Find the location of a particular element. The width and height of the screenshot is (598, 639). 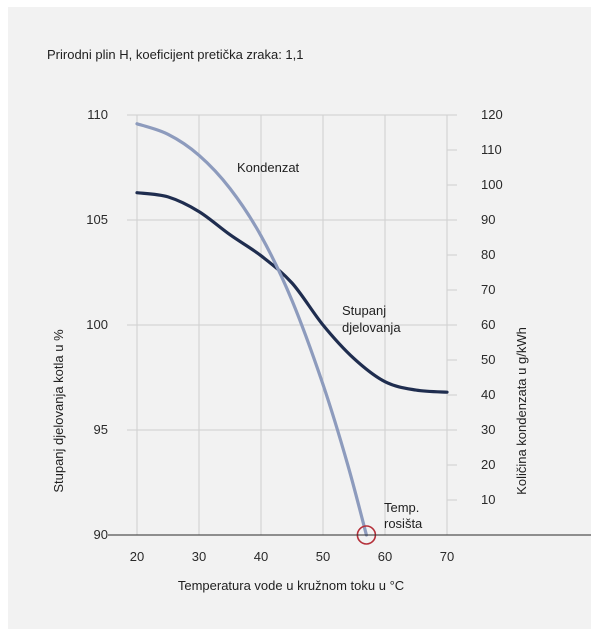

y-right-tick-label: 60 is located at coordinates (488, 324).